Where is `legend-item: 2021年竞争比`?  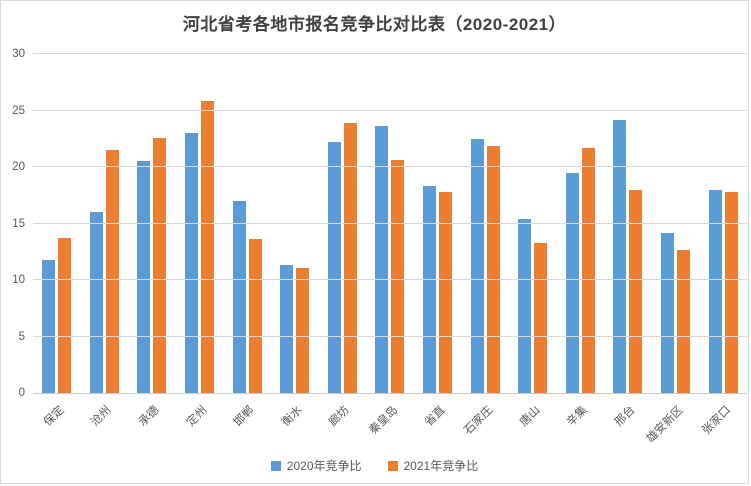
legend-item: 2021年竞争比 is located at coordinates (433, 465).